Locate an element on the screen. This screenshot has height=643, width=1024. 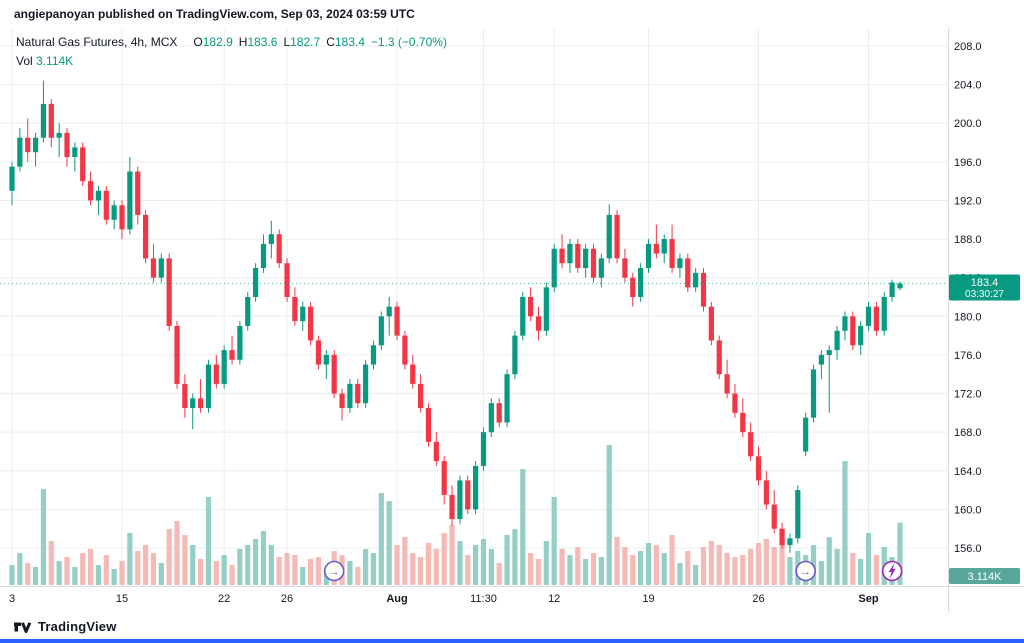
event-marker-circle is located at coordinates (334, 571).